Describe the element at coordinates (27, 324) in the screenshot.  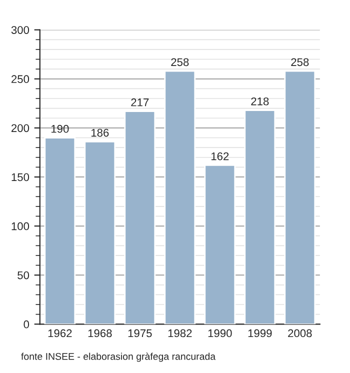
I see `y-tick-label: 0` at that location.